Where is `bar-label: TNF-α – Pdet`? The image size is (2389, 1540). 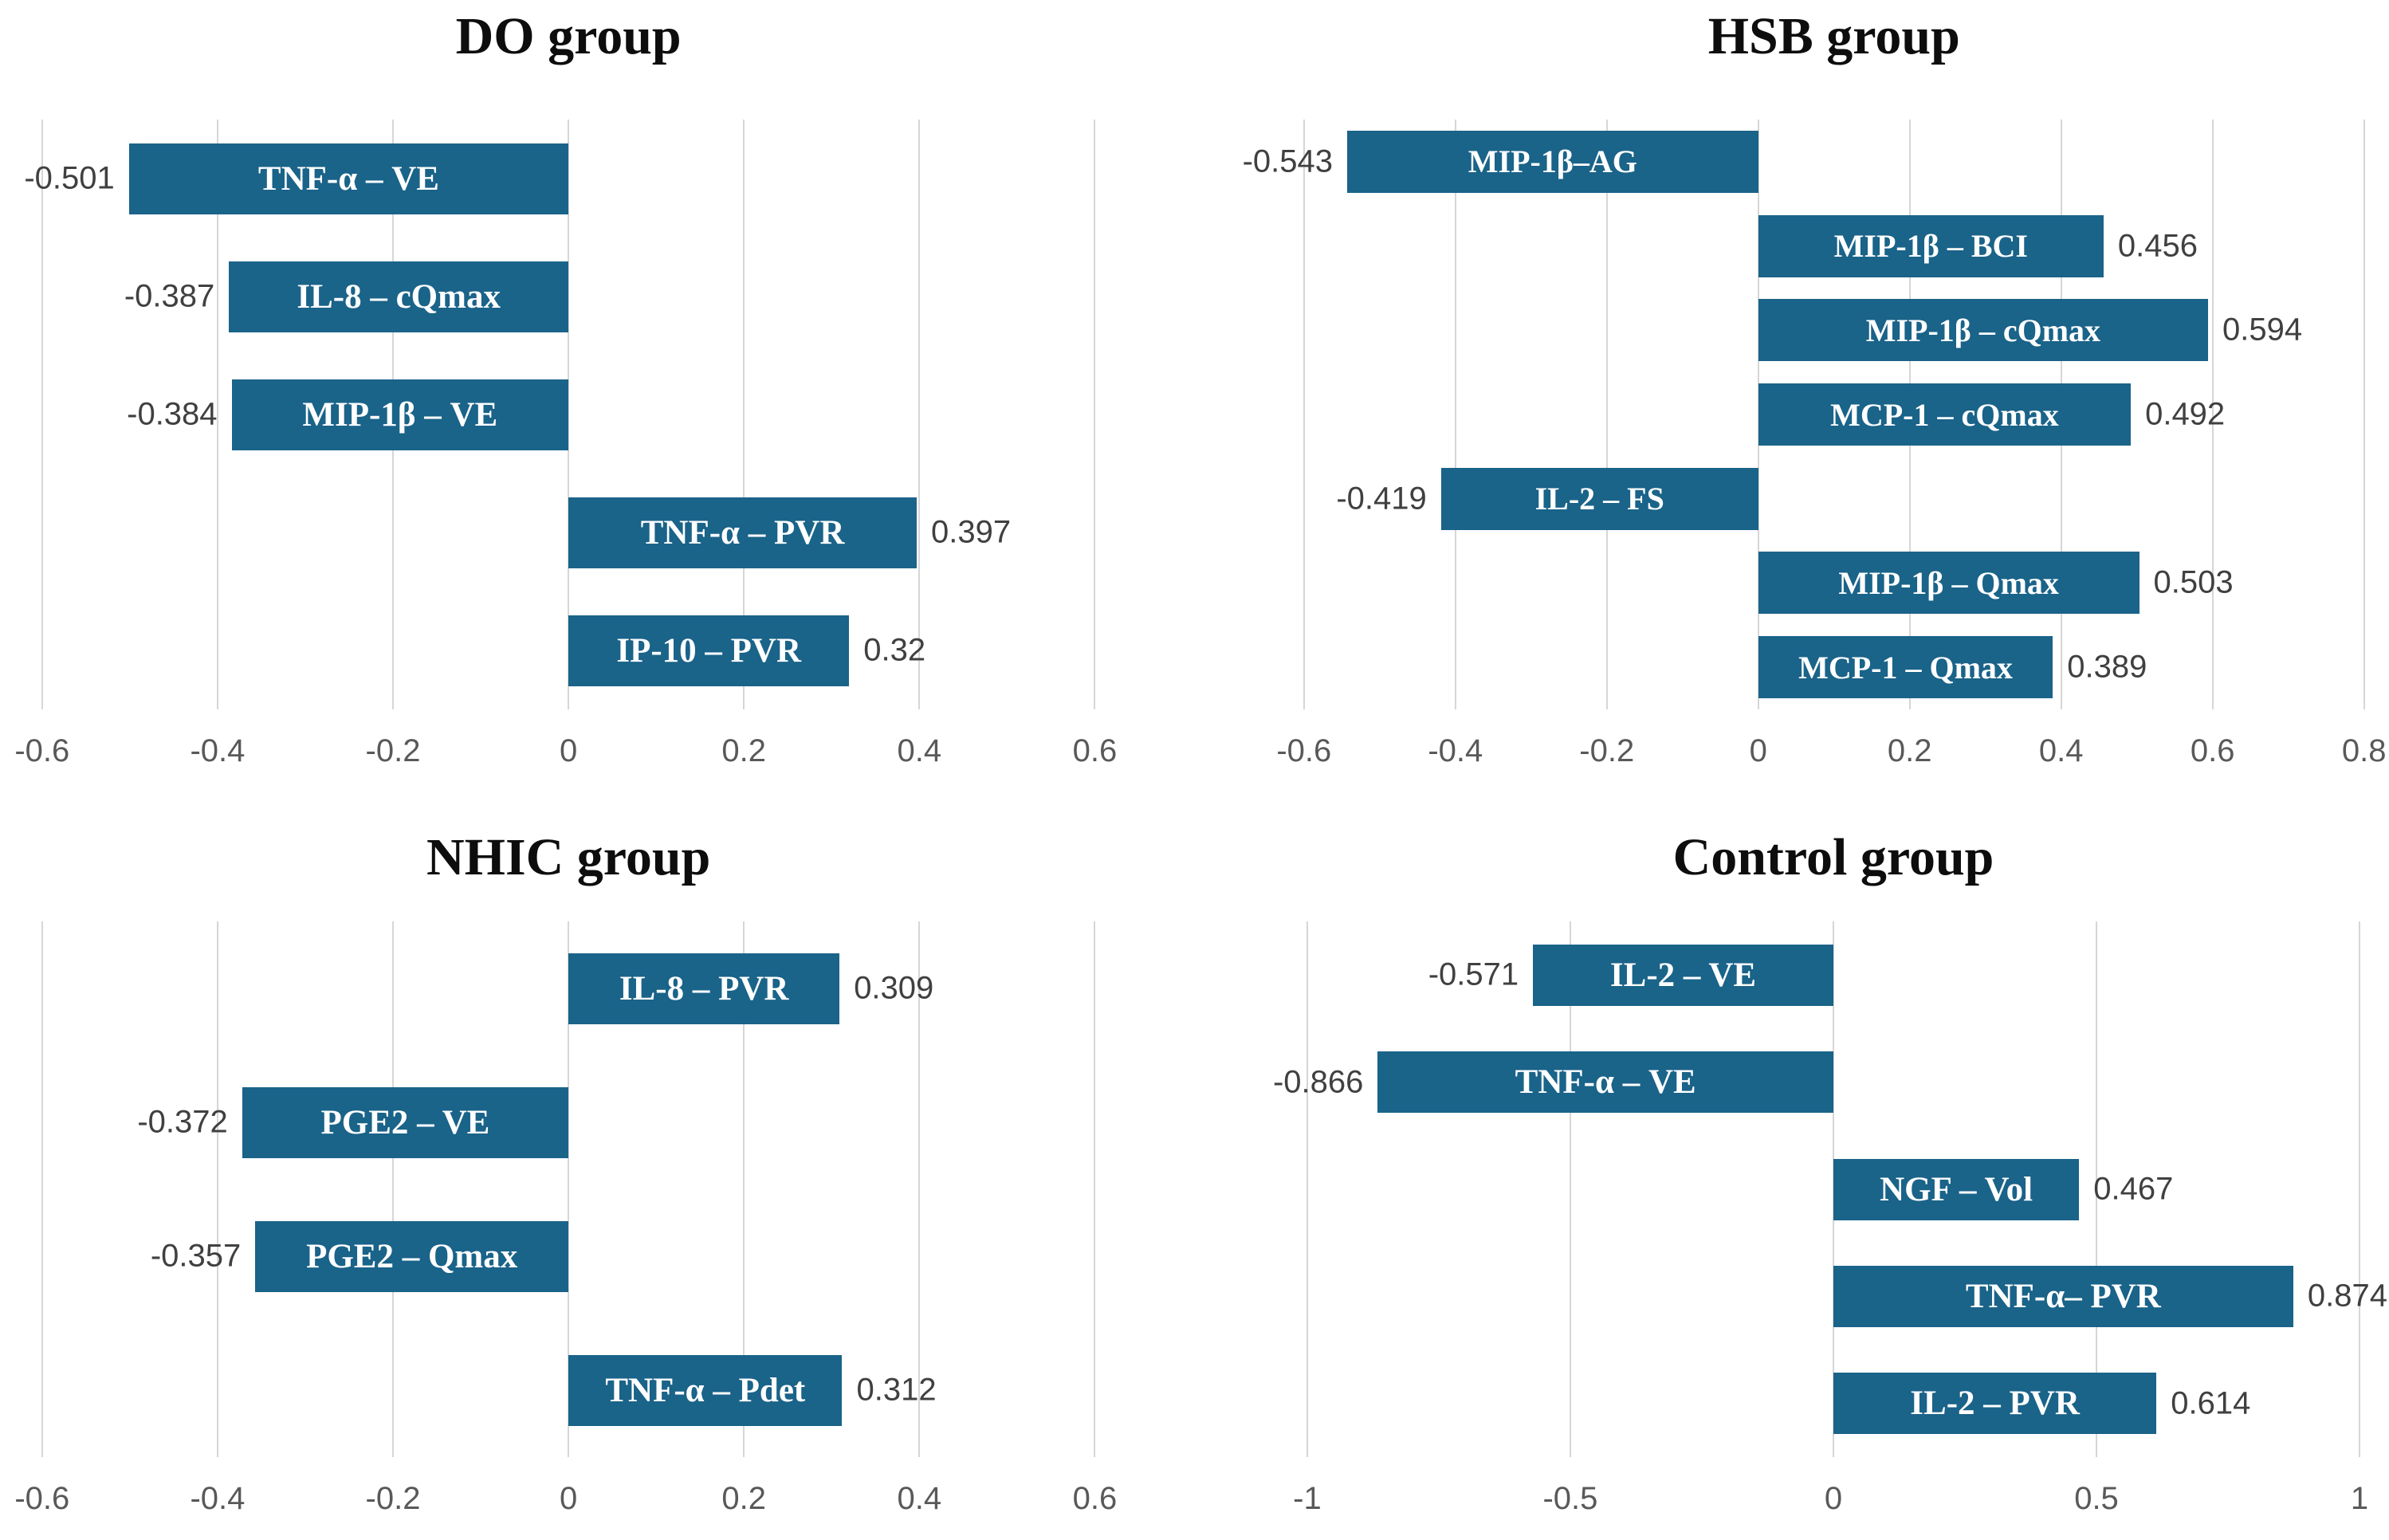
bar-label: TNF-α – Pdet is located at coordinates (705, 1390).